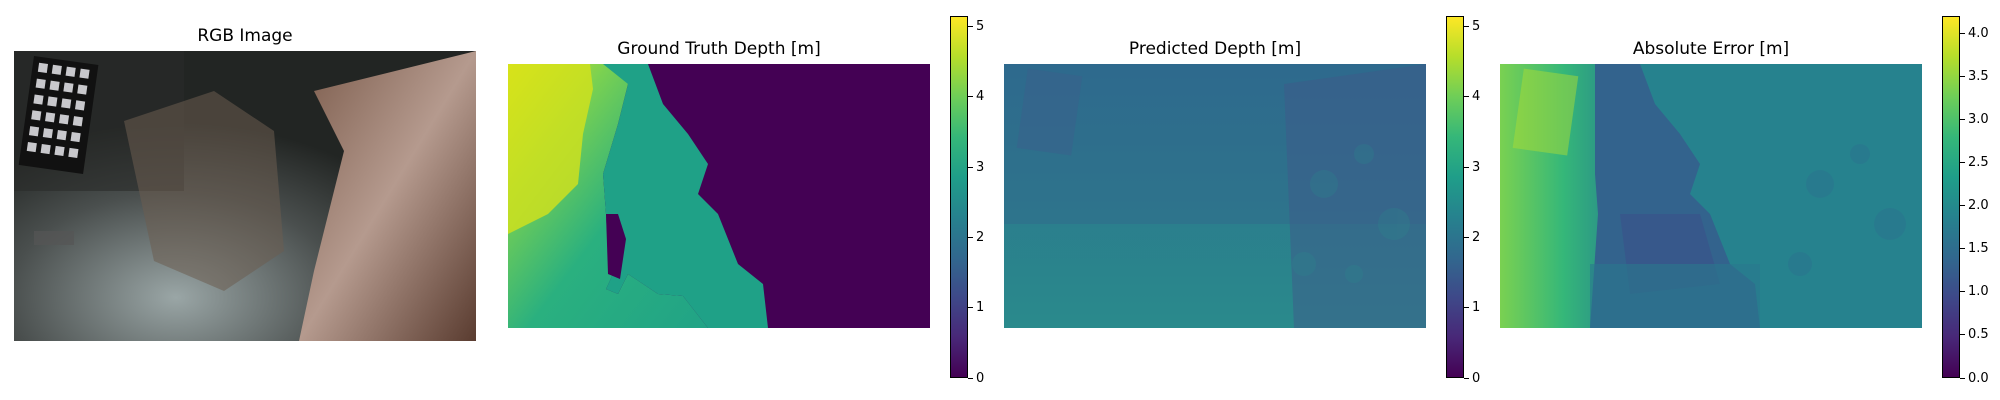 This screenshot has height=400, width=2000. Describe the element at coordinates (1215, 196) in the screenshot. I see `pred-depth-map` at that location.